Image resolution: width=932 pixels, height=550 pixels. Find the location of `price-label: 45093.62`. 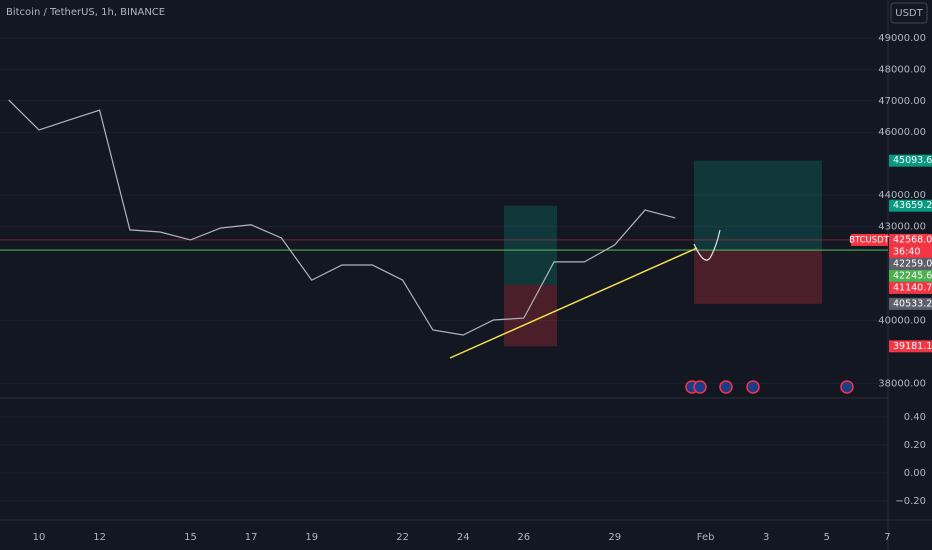

price-label: 45093.62 is located at coordinates (912, 160).